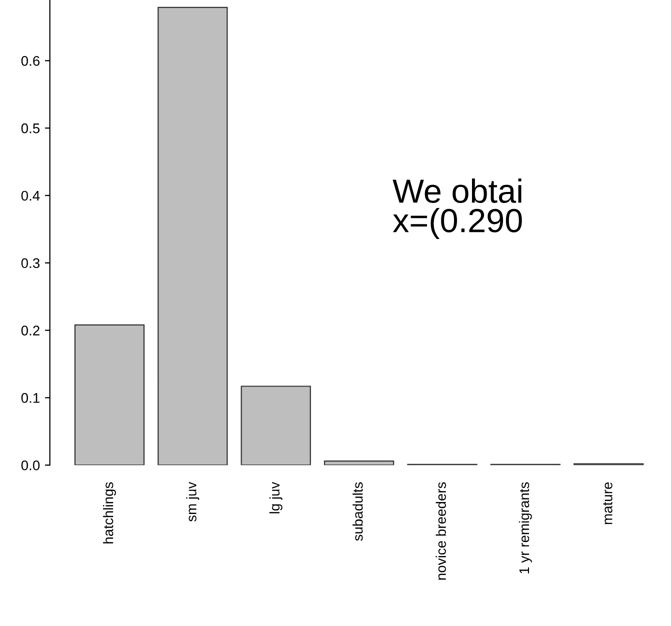  What do you see at coordinates (30, 128) in the screenshot?
I see `y-tick-label: 0.5` at bounding box center [30, 128].